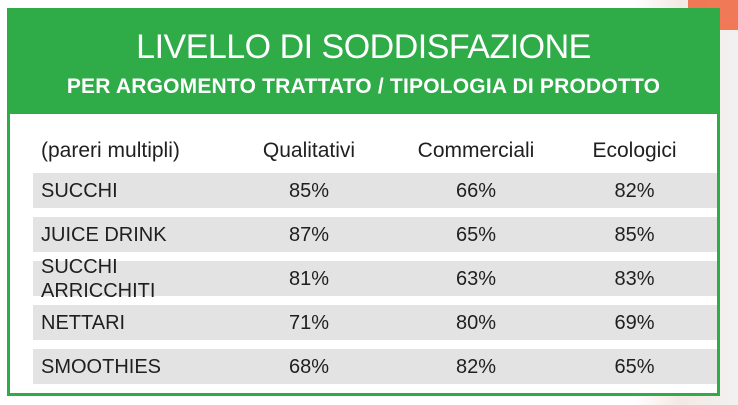  Describe the element at coordinates (79, 190) in the screenshot. I see `row-label: SUCCHI` at that location.